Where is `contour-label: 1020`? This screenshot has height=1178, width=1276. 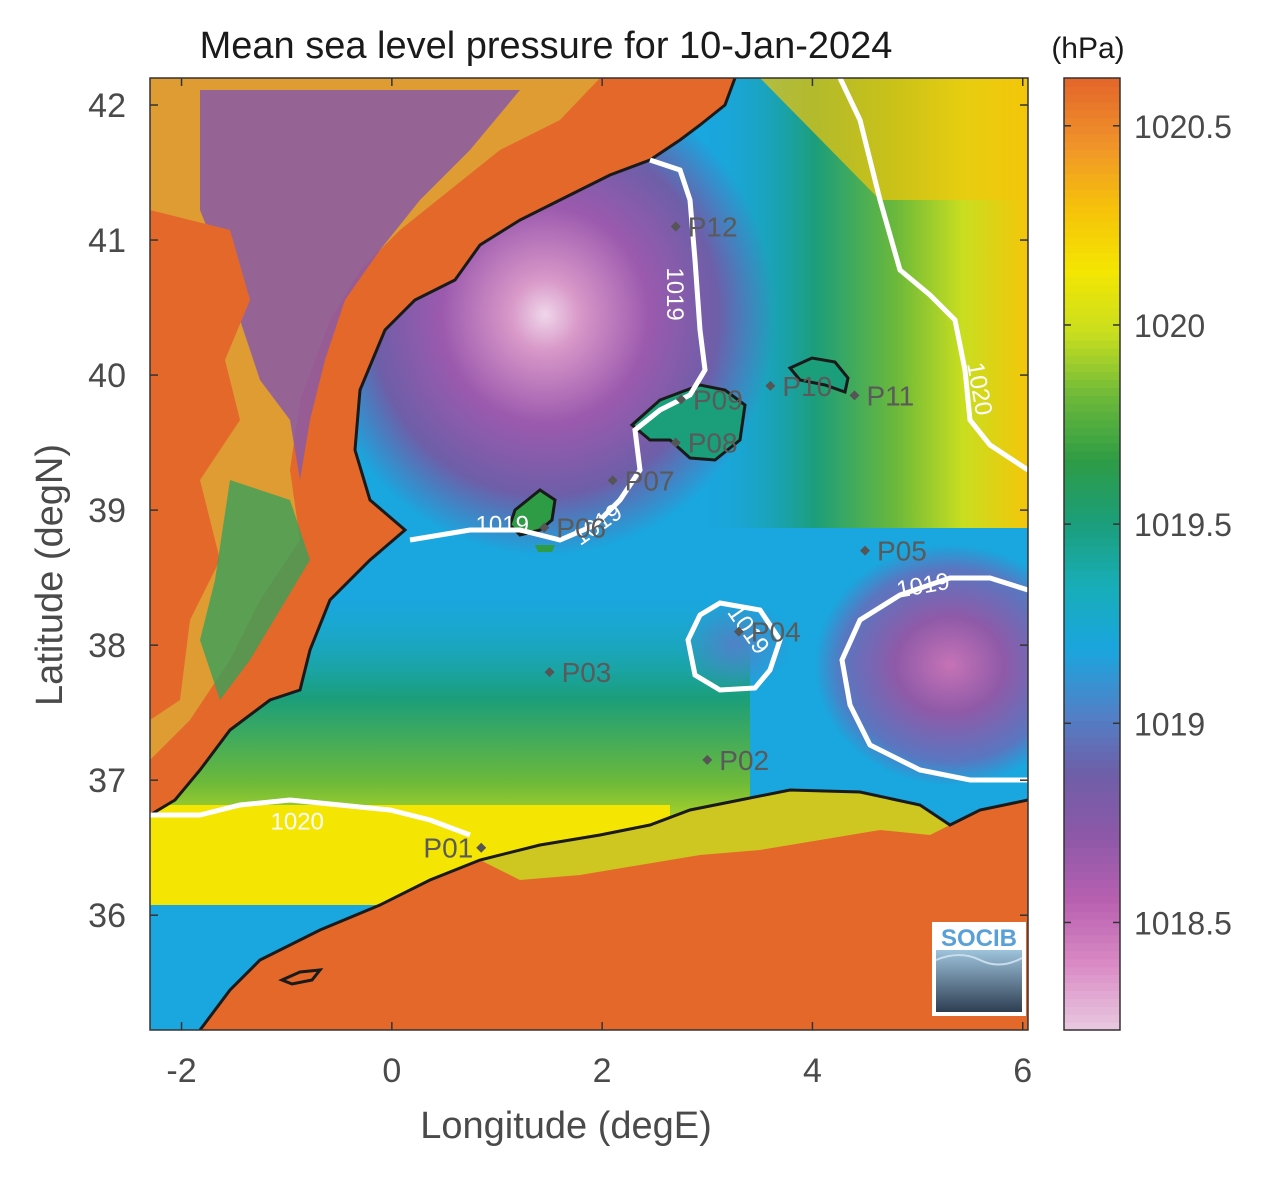
contour-label: 1020 is located at coordinates (297, 822).